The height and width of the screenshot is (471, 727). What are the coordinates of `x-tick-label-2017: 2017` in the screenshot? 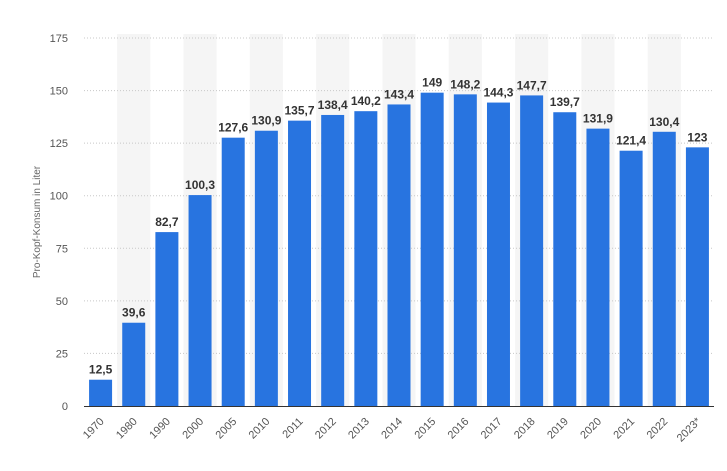 It's located at (492, 429).